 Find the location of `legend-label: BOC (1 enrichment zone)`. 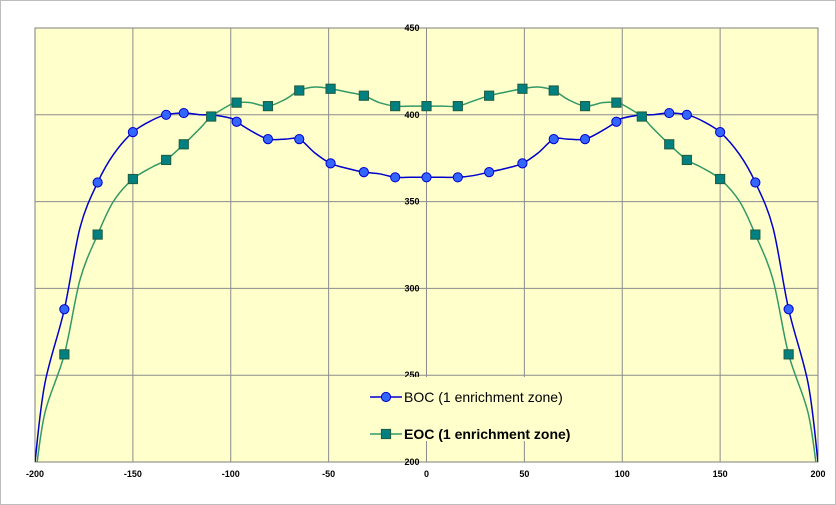

legend-label: BOC (1 enrichment zone) is located at coordinates (483, 397).